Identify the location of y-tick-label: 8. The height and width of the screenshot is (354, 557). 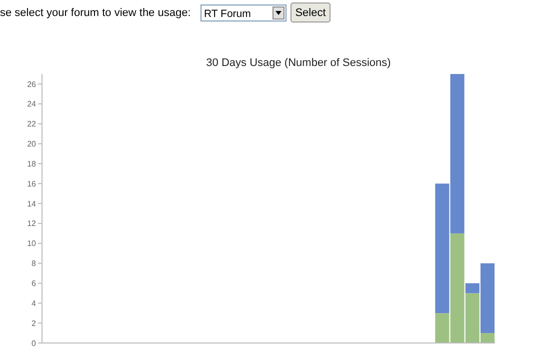
(34, 263).